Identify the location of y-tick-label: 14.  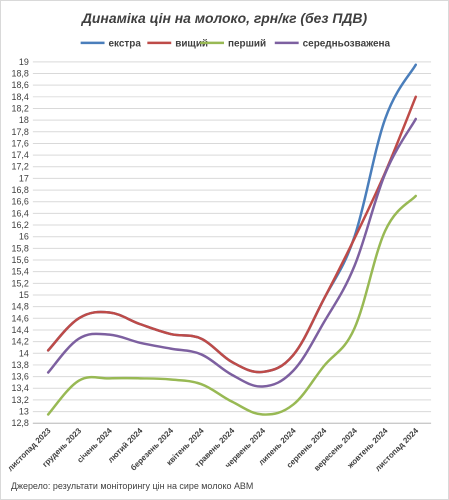
(24, 353).